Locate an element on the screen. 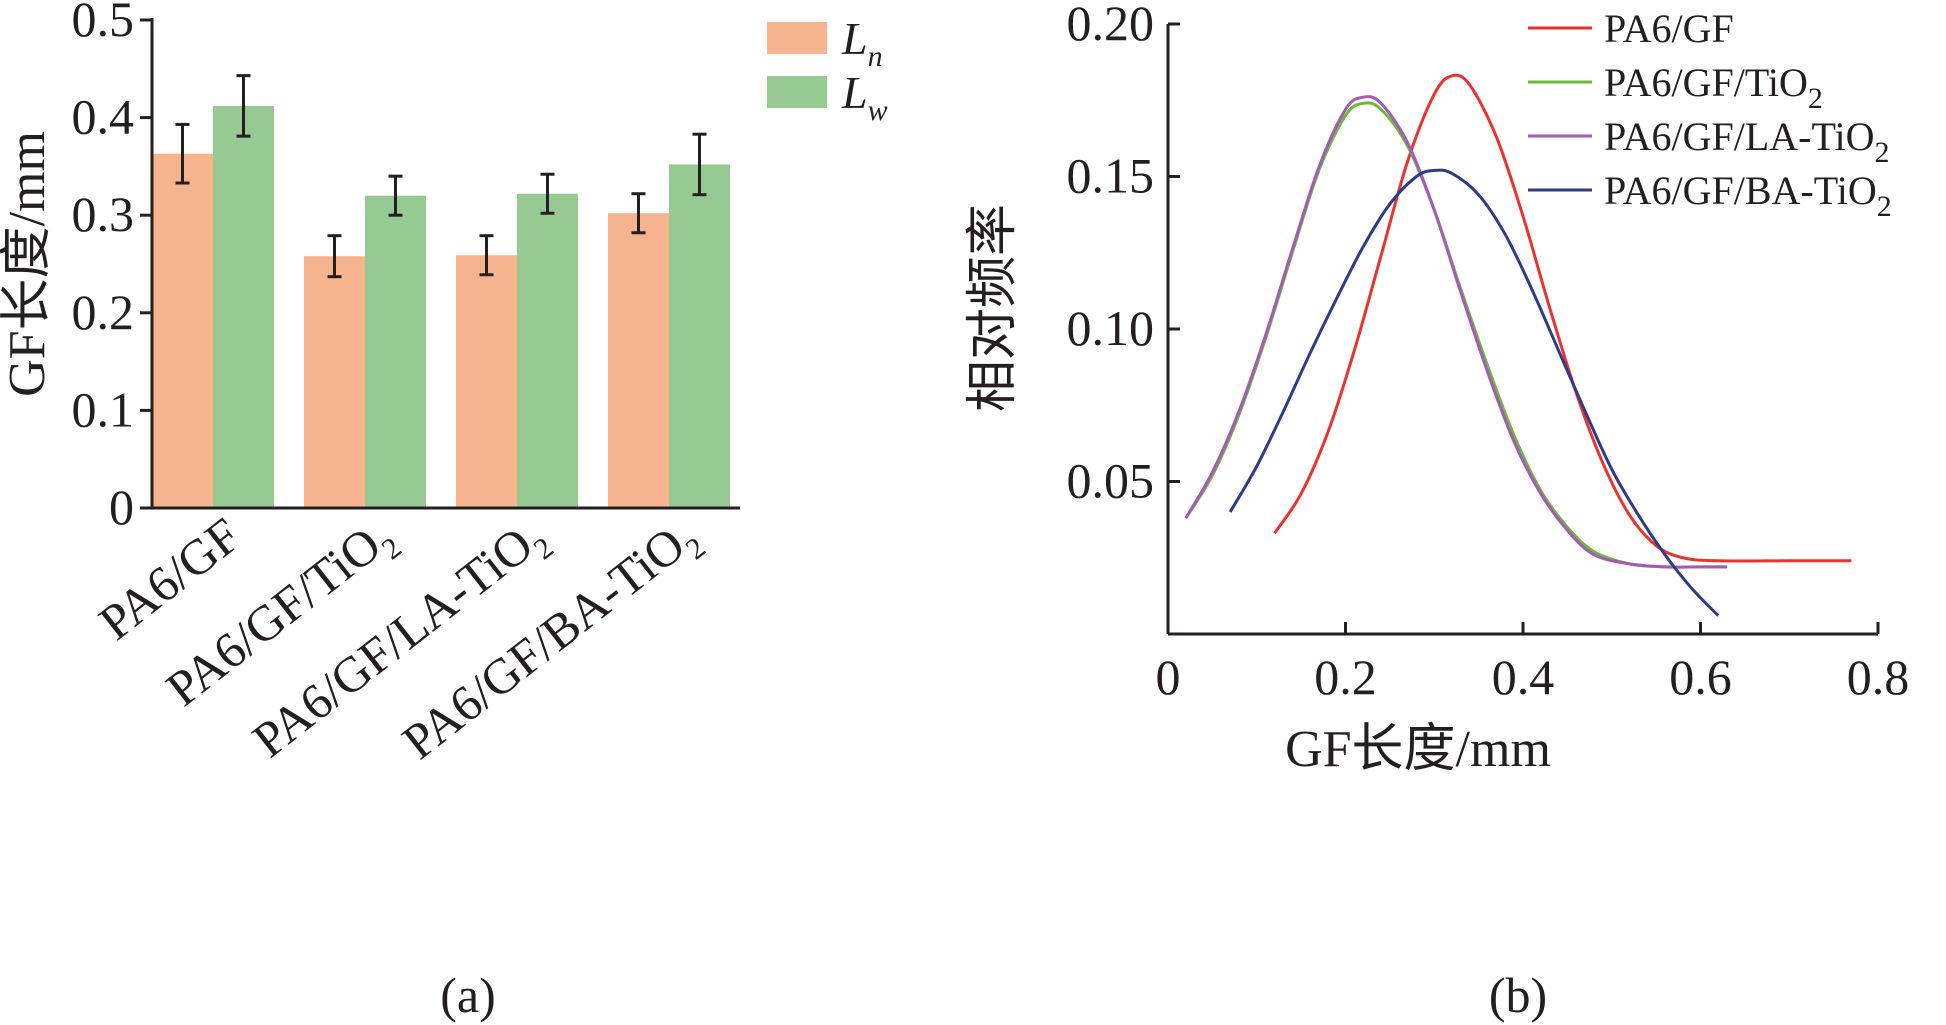 Image resolution: width=1946 pixels, height=1025 pixels. x-tick-label: 0.4 is located at coordinates (1523, 677).